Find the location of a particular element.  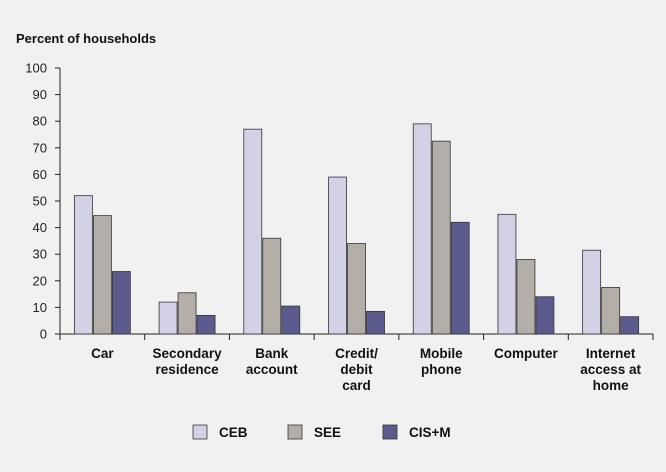

legend-label: CIS+M is located at coordinates (430, 432).